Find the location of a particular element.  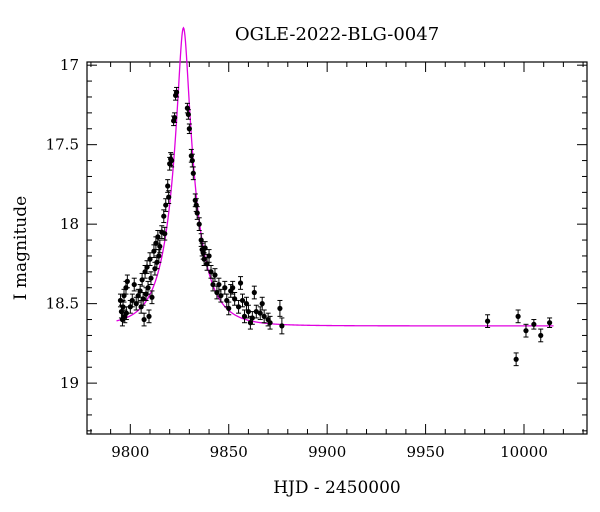

x-tick-label: 9900 is located at coordinates (327, 452).